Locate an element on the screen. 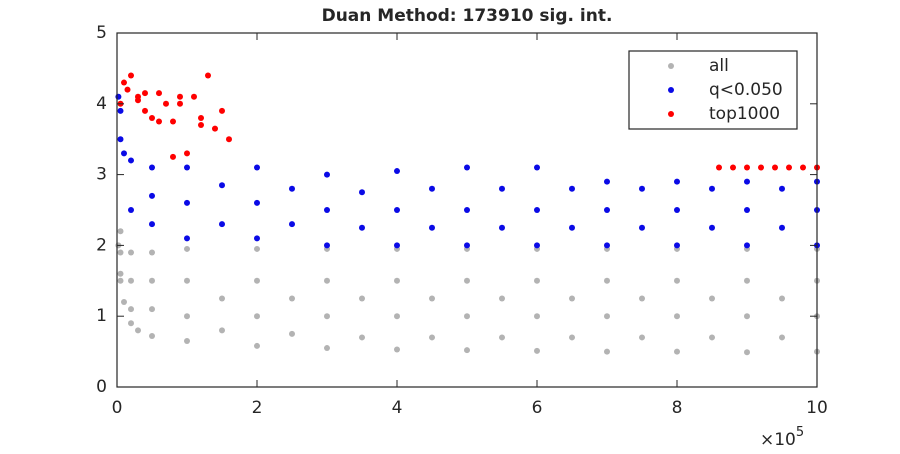 The height and width of the screenshot is (454, 900). legend-label: all is located at coordinates (719, 66).